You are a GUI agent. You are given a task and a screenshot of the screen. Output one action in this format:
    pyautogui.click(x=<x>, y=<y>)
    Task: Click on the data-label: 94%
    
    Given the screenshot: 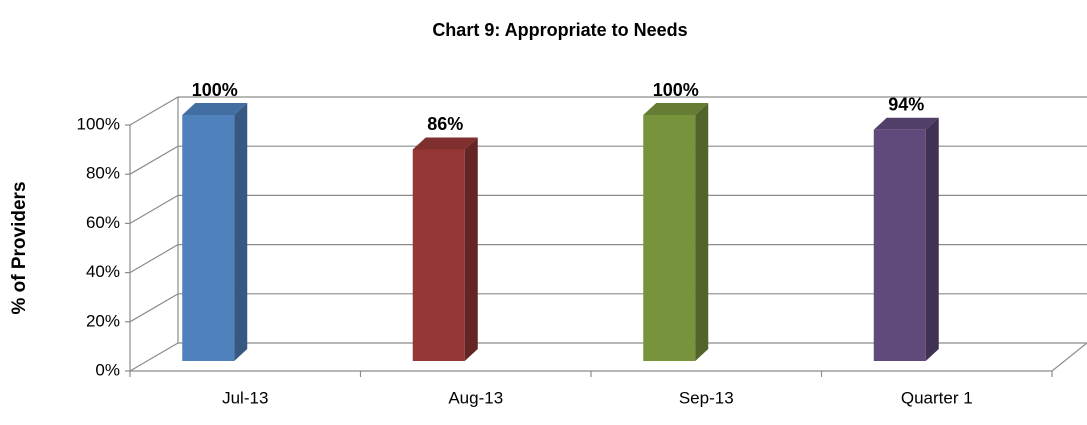 What is the action you would take?
    pyautogui.click(x=906, y=105)
    